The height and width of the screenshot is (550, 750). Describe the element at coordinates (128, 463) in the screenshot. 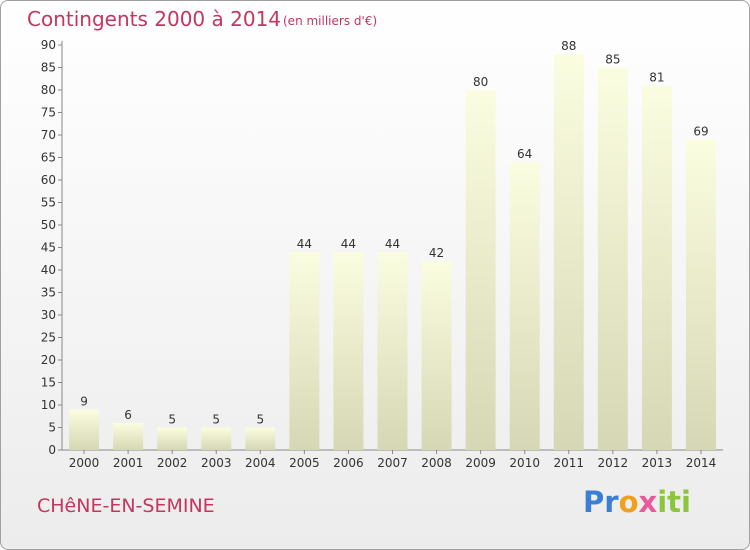

I see `x-tick-label: 2001` at that location.